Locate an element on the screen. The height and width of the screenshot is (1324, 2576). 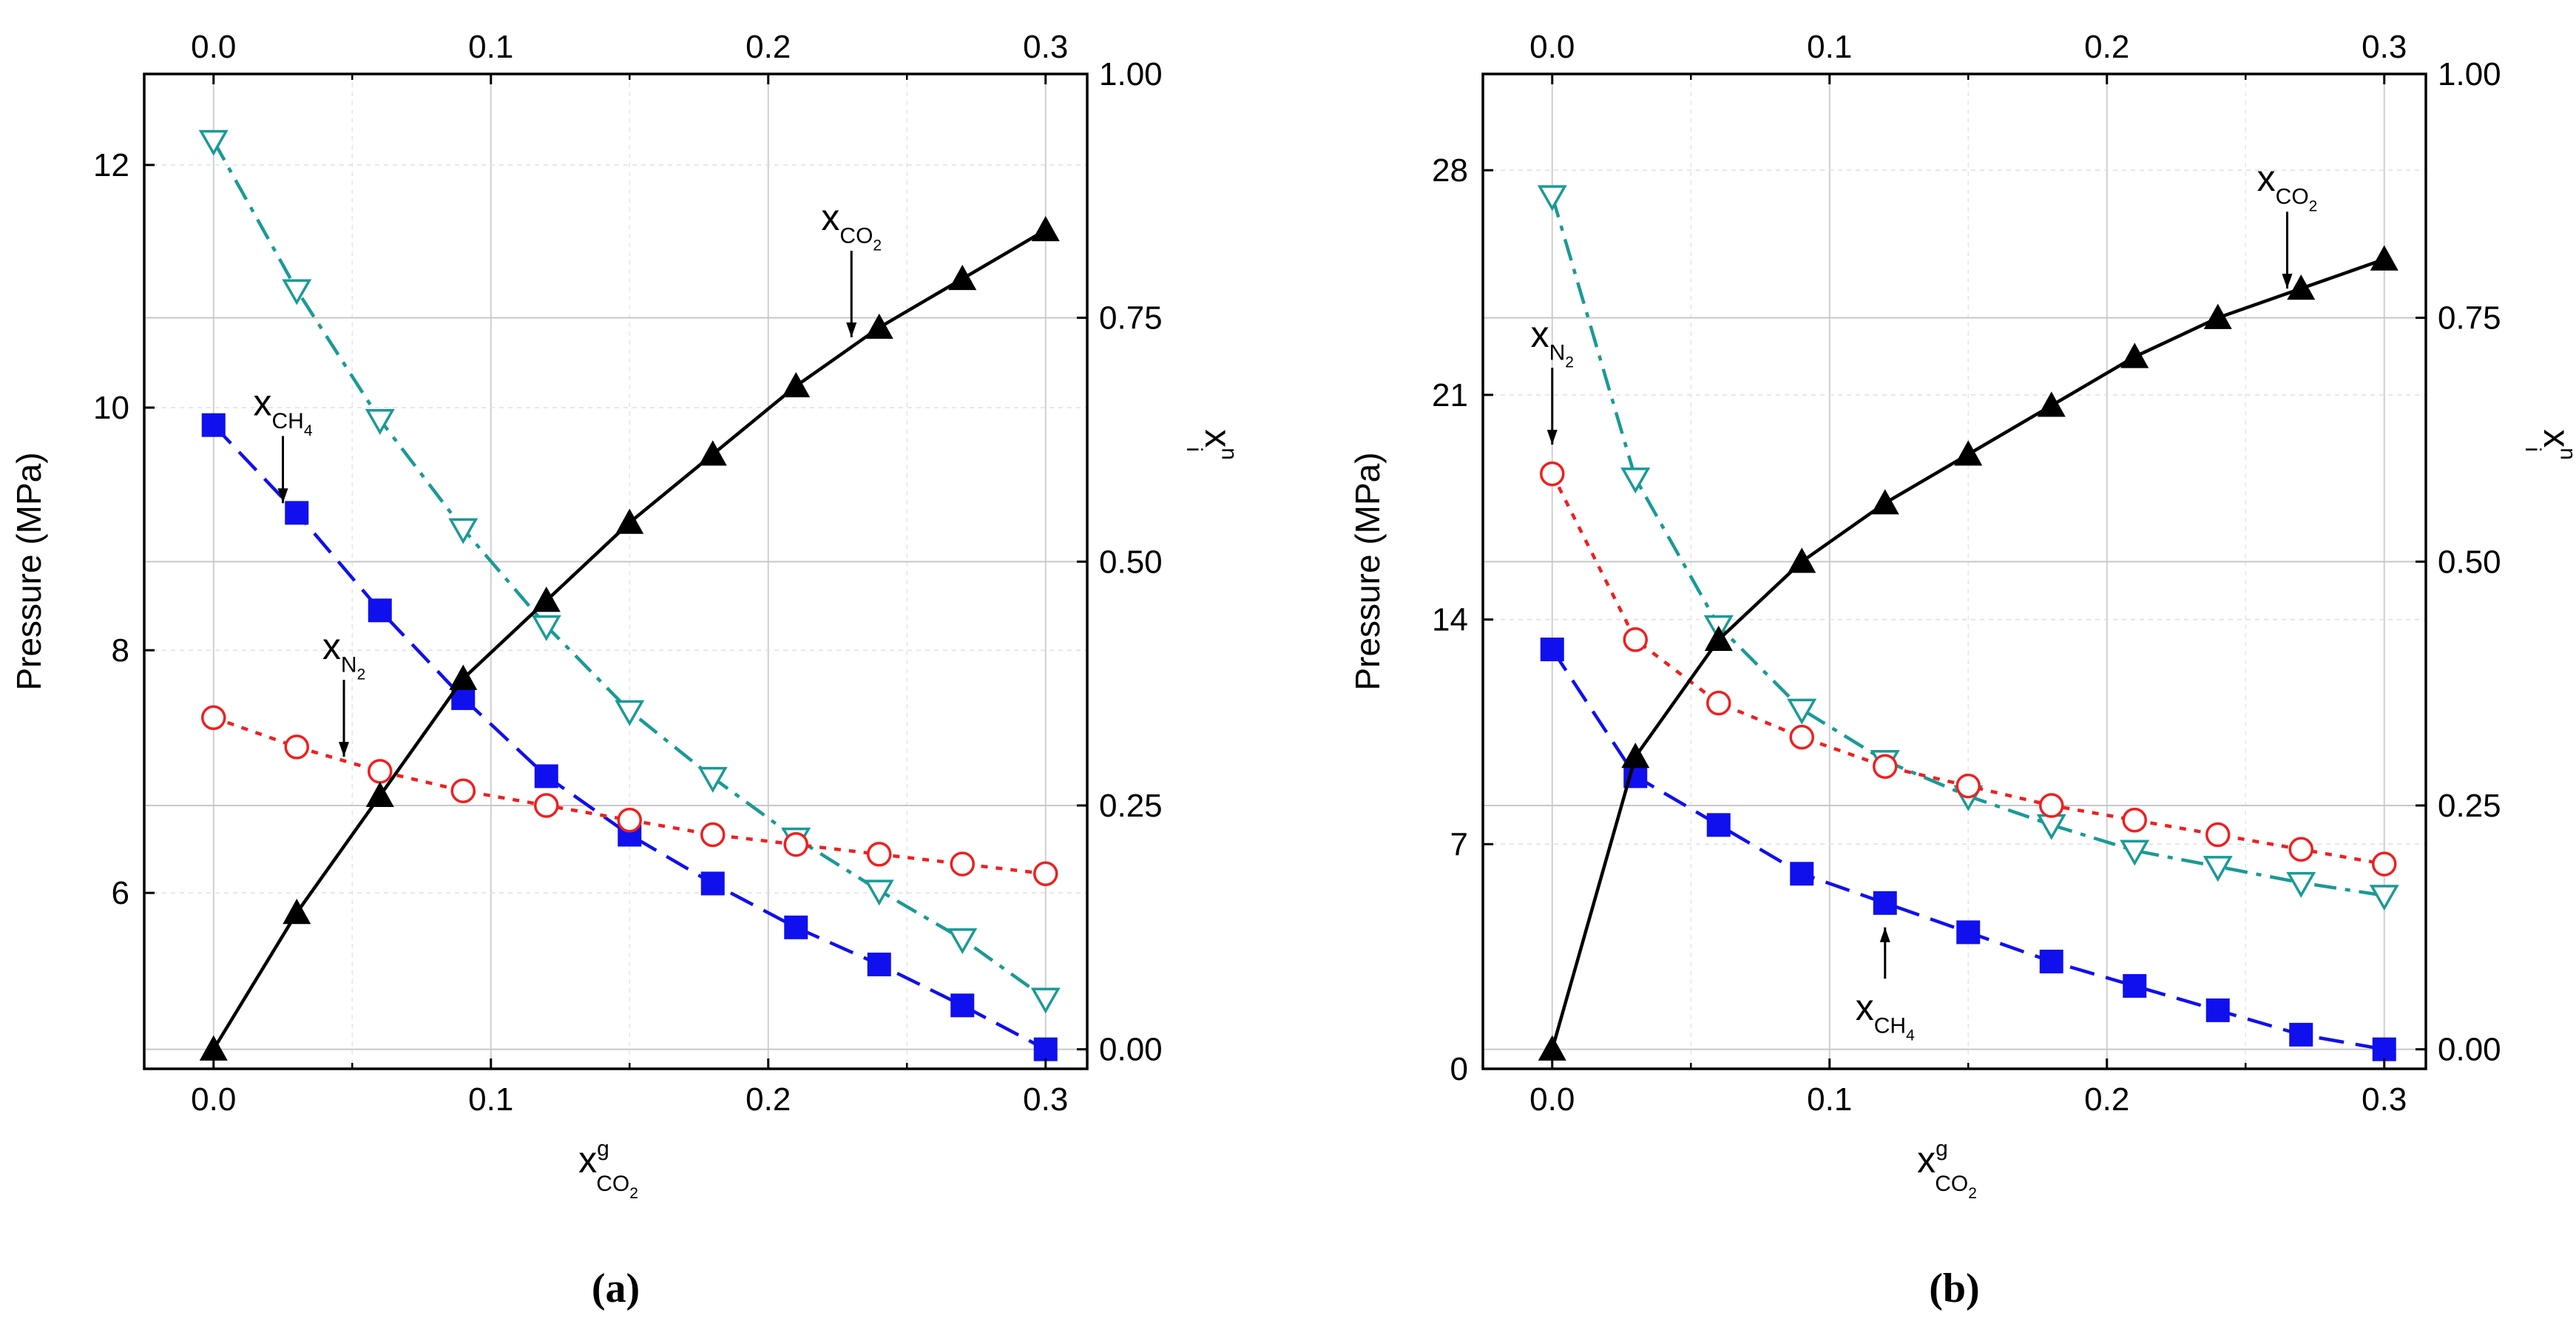
annotation-label: xCO2 is located at coordinates (851, 225).